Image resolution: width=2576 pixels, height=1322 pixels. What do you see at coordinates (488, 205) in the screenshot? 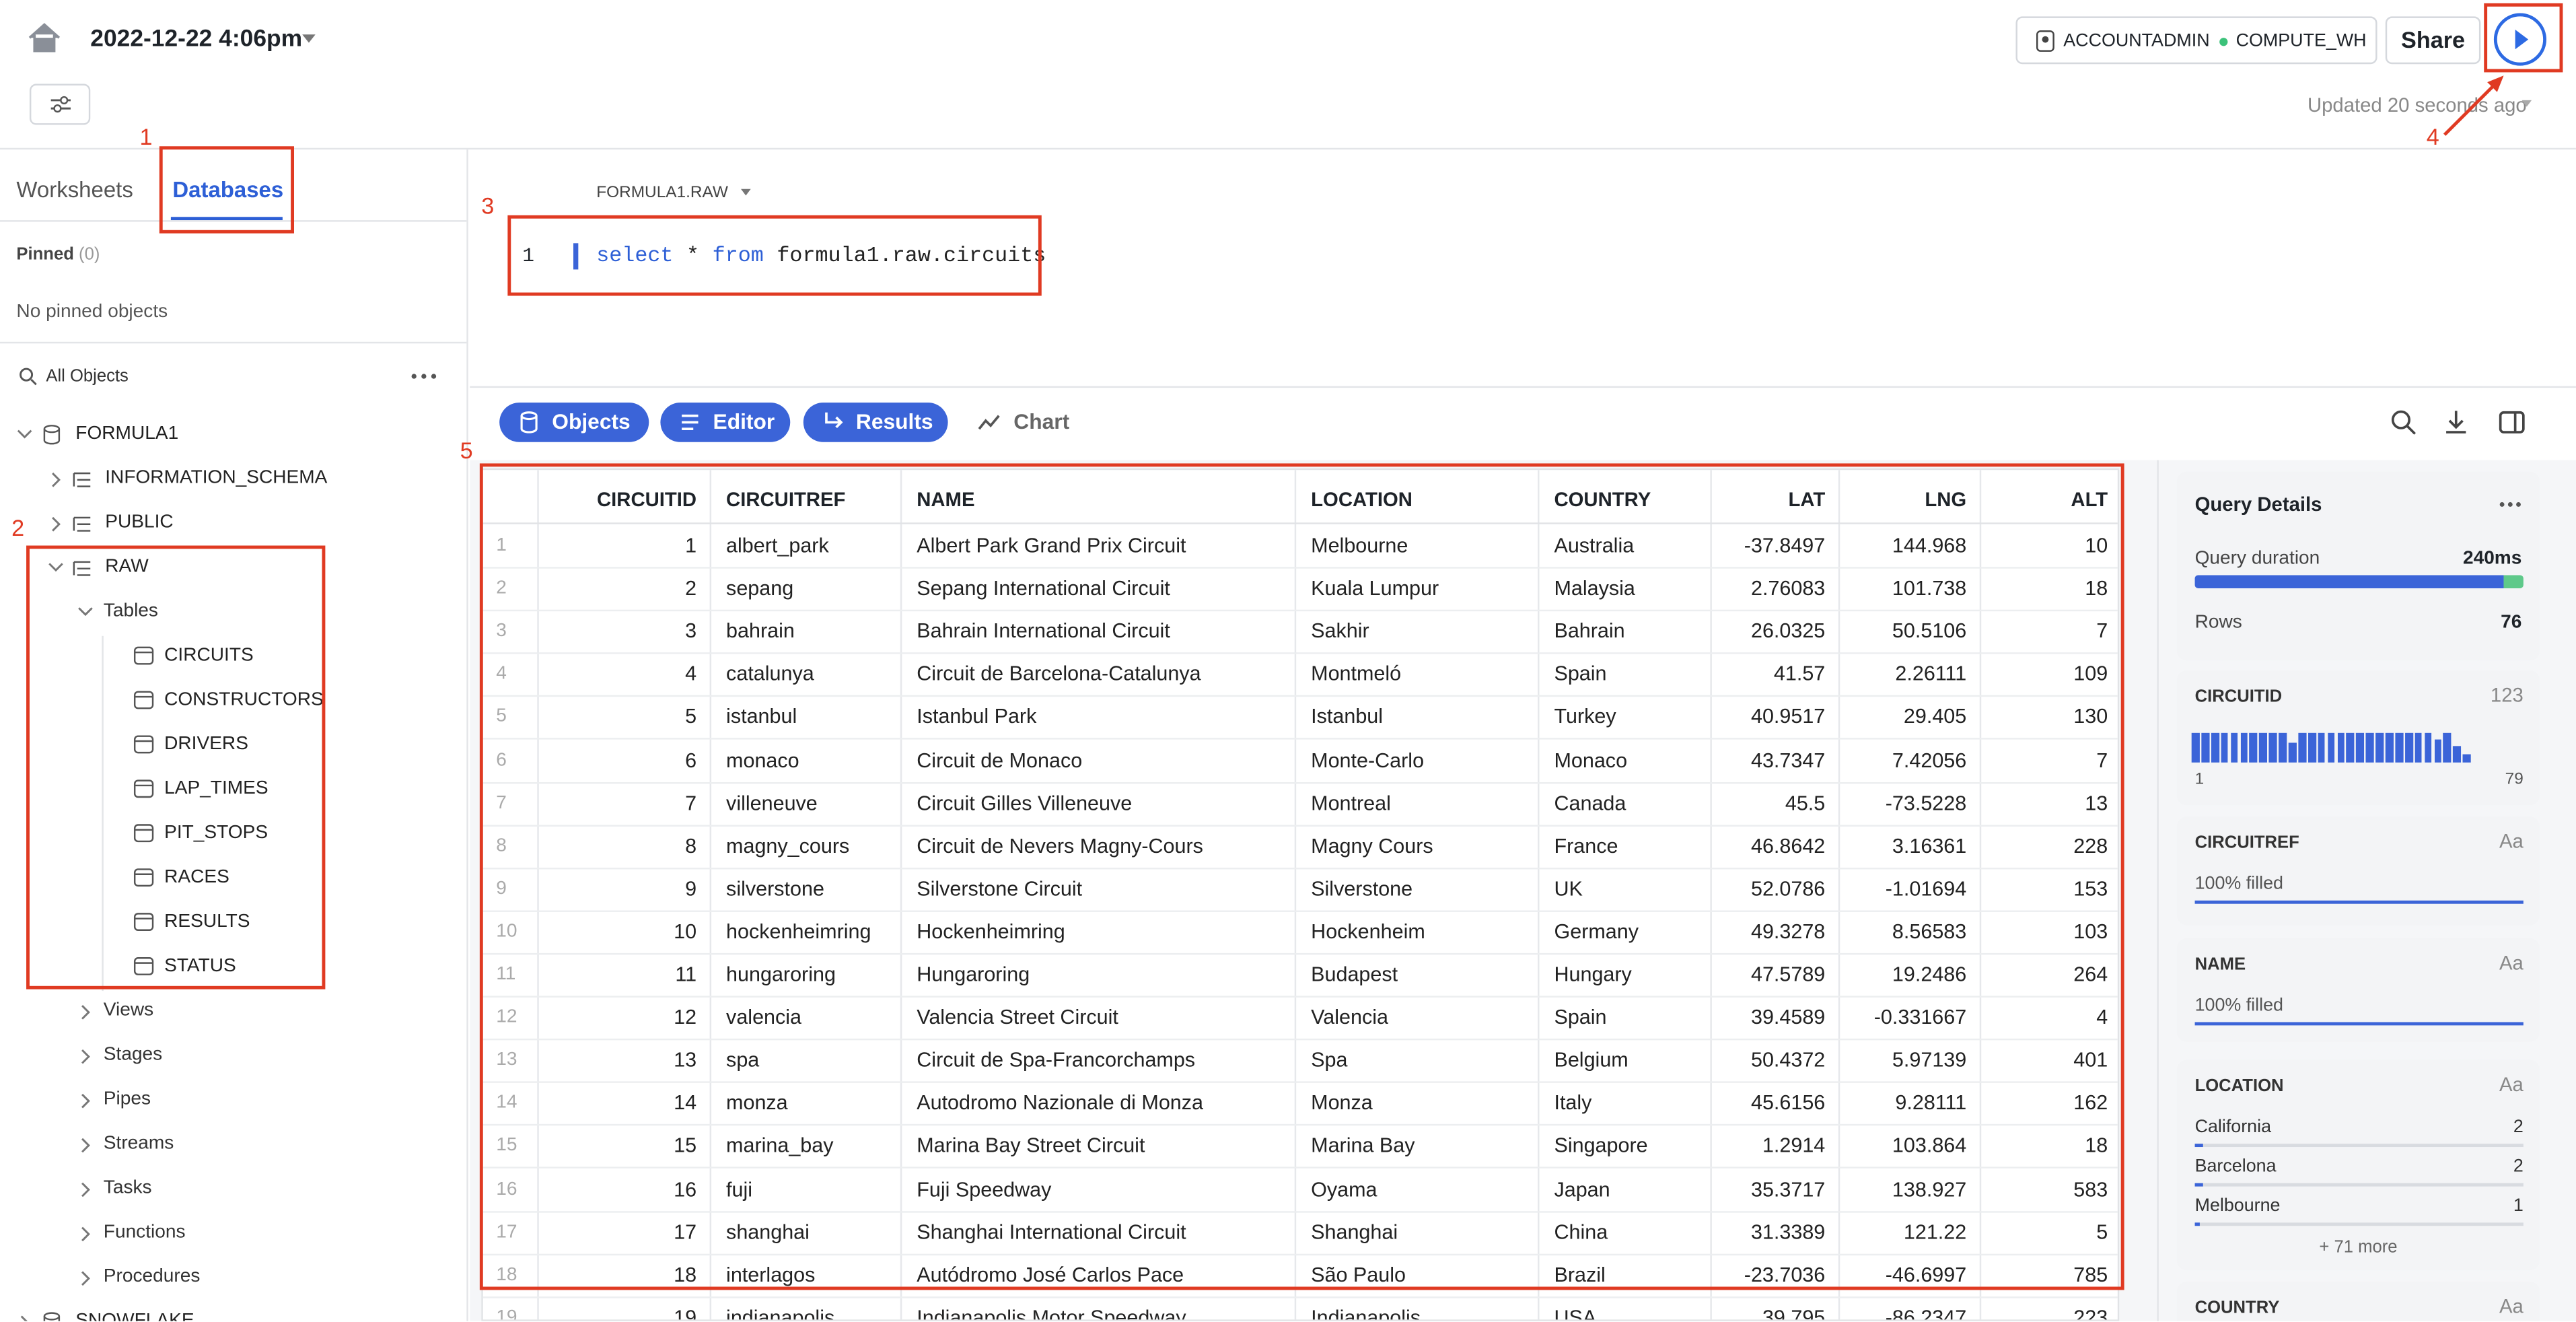
I see `annotation-label: 3` at bounding box center [488, 205].